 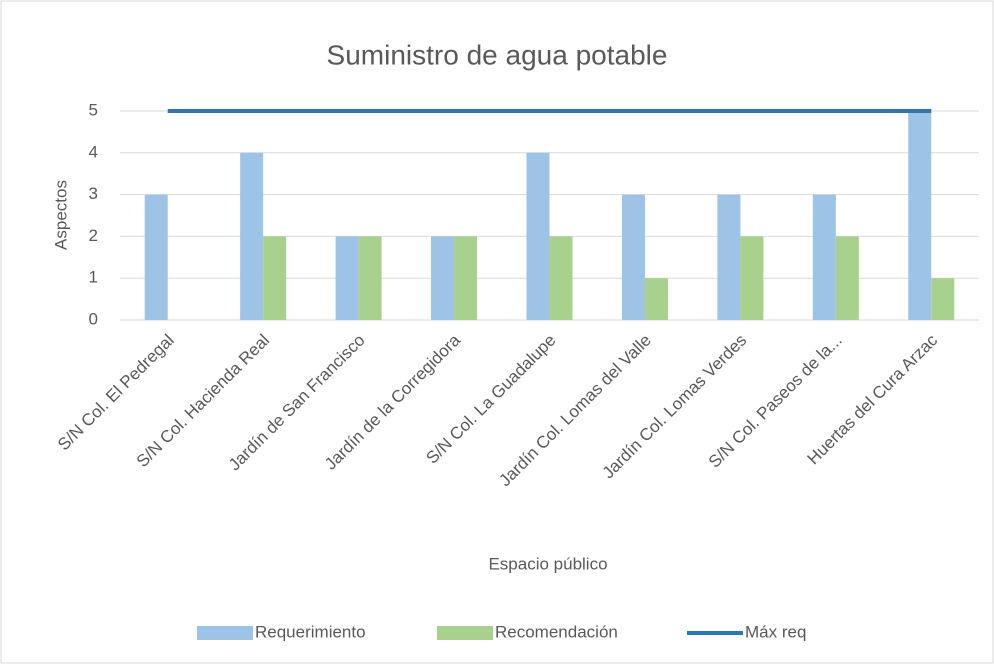 I want to click on y-tick-label: 4, so click(x=93, y=151).